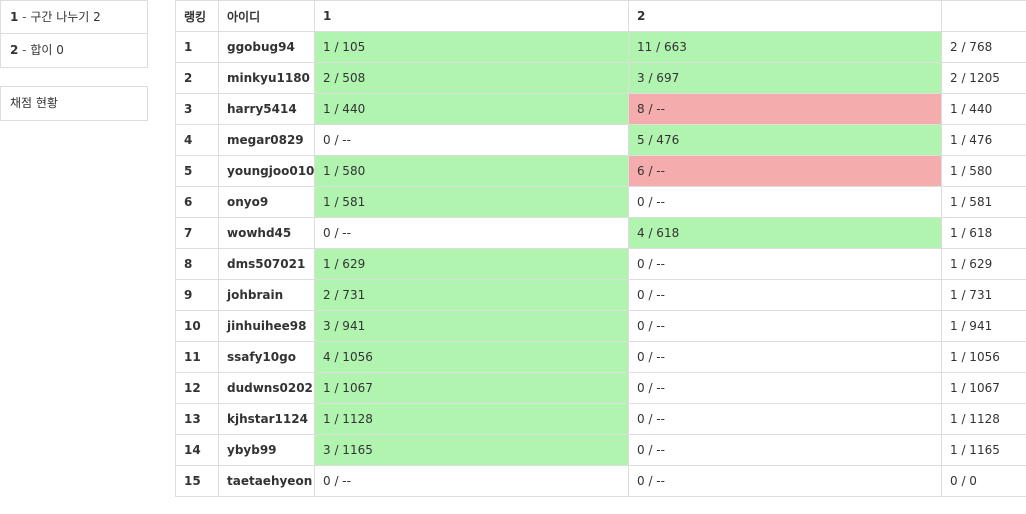  What do you see at coordinates (197, 16) in the screenshot?
I see `rank-header: 랭킹` at bounding box center [197, 16].